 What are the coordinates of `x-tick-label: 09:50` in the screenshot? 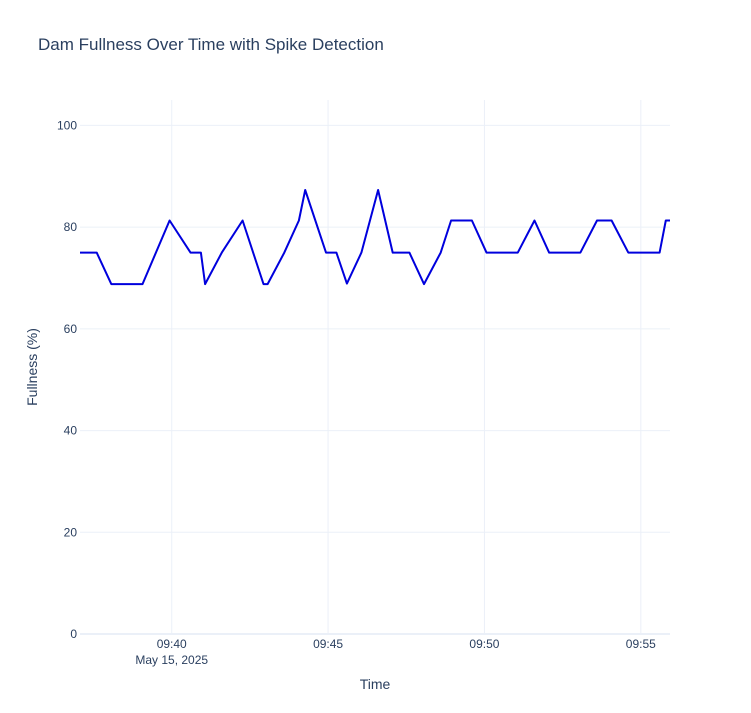 It's located at (484, 644).